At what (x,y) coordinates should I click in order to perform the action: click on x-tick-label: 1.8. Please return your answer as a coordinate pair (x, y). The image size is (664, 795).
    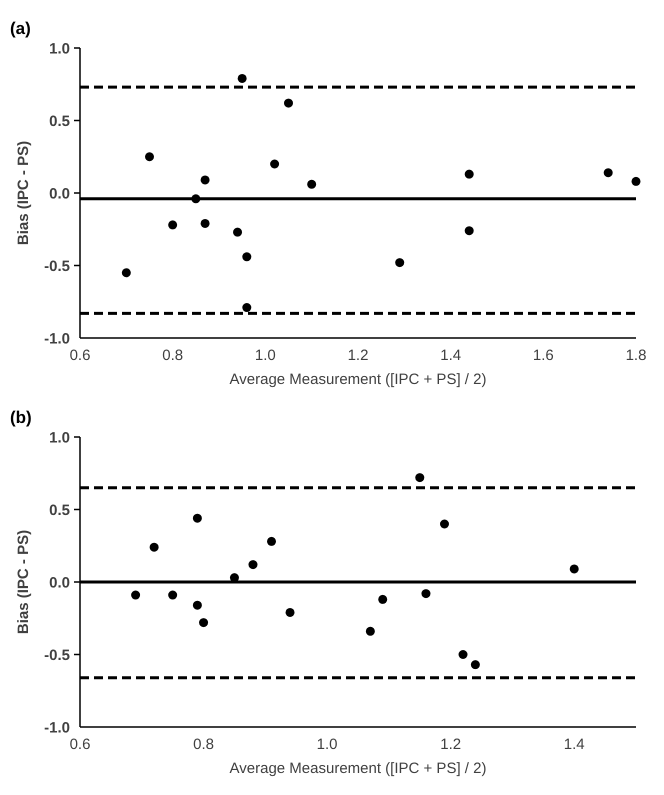
    Looking at the image, I should click on (636, 355).